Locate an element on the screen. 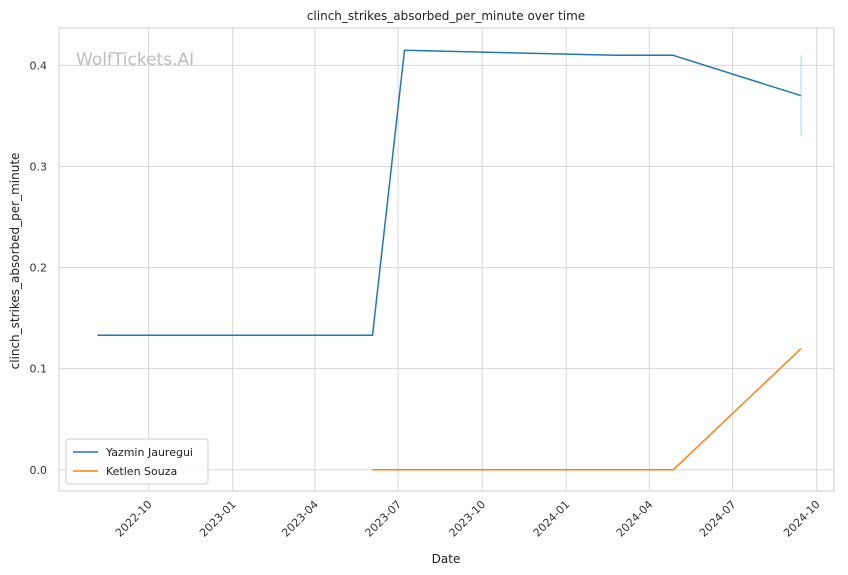 The width and height of the screenshot is (848, 575). watermark-text: WolfTickets.AI is located at coordinates (135, 60).